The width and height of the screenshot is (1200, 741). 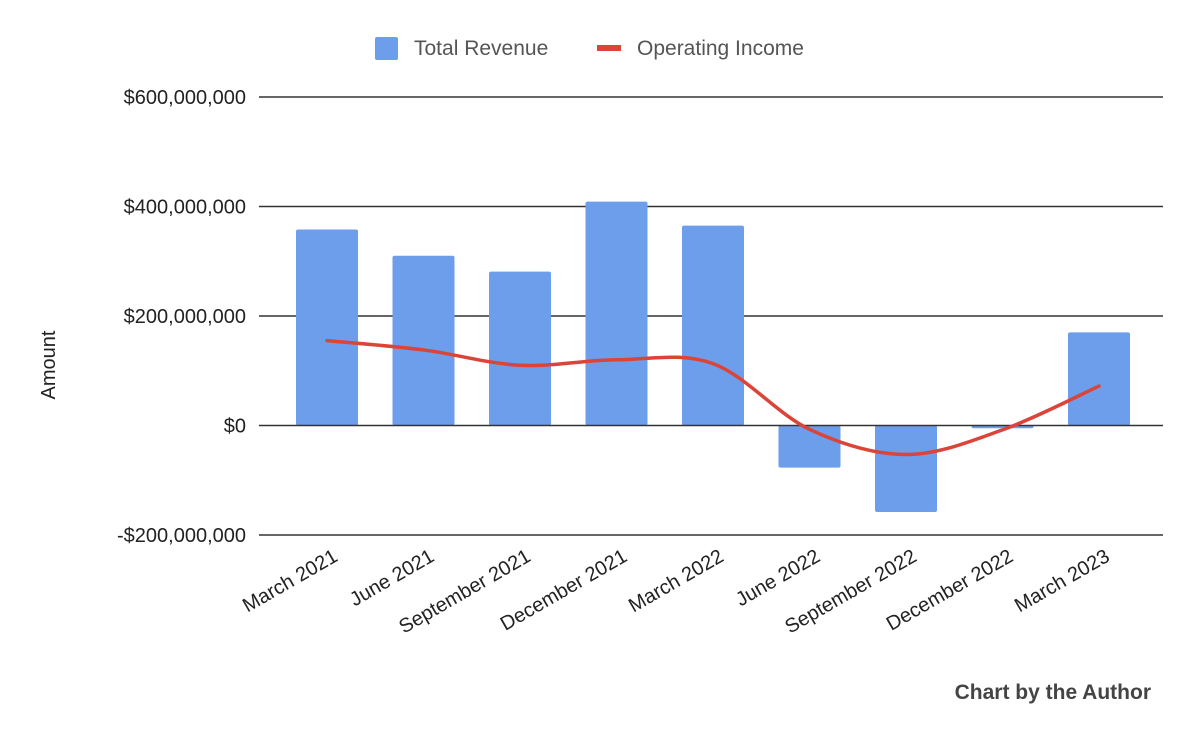 What do you see at coordinates (720, 48) in the screenshot?
I see `legend-label-operating-income: Operating Income` at bounding box center [720, 48].